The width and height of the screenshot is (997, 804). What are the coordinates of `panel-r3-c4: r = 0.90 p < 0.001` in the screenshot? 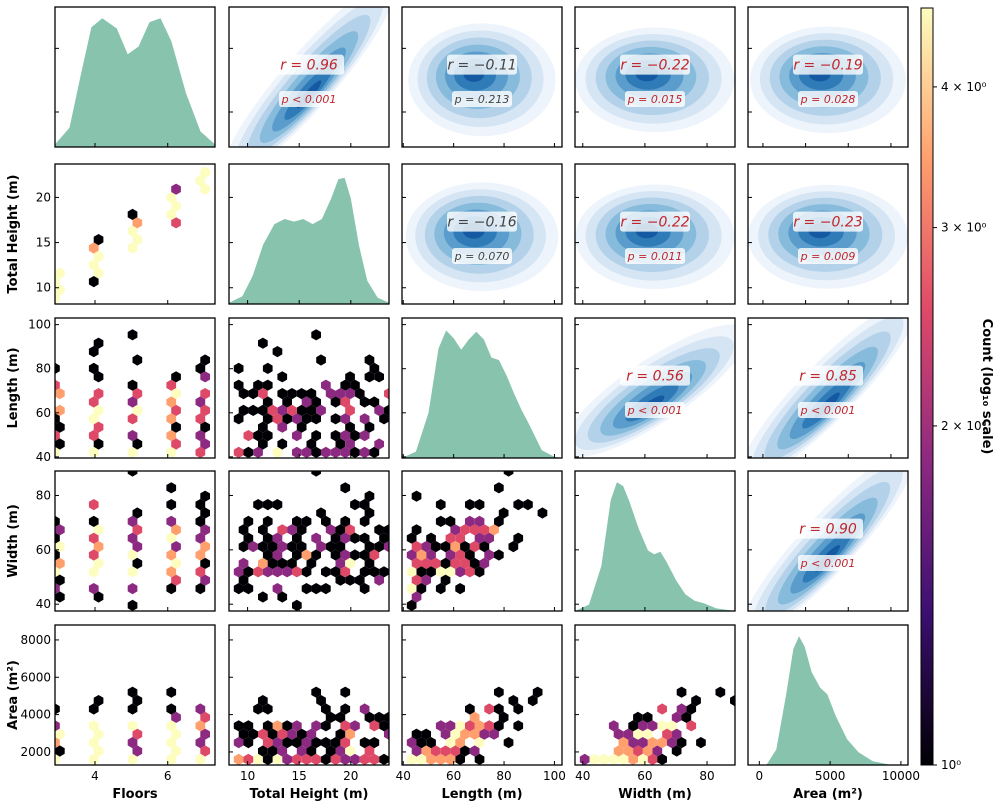 It's located at (828, 541).